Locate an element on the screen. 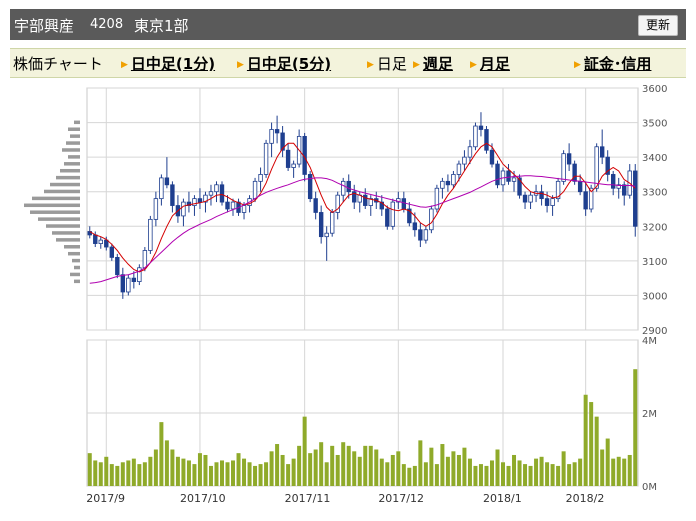 The image size is (696, 521). x-tick-label: 2017/11 is located at coordinates (308, 498).